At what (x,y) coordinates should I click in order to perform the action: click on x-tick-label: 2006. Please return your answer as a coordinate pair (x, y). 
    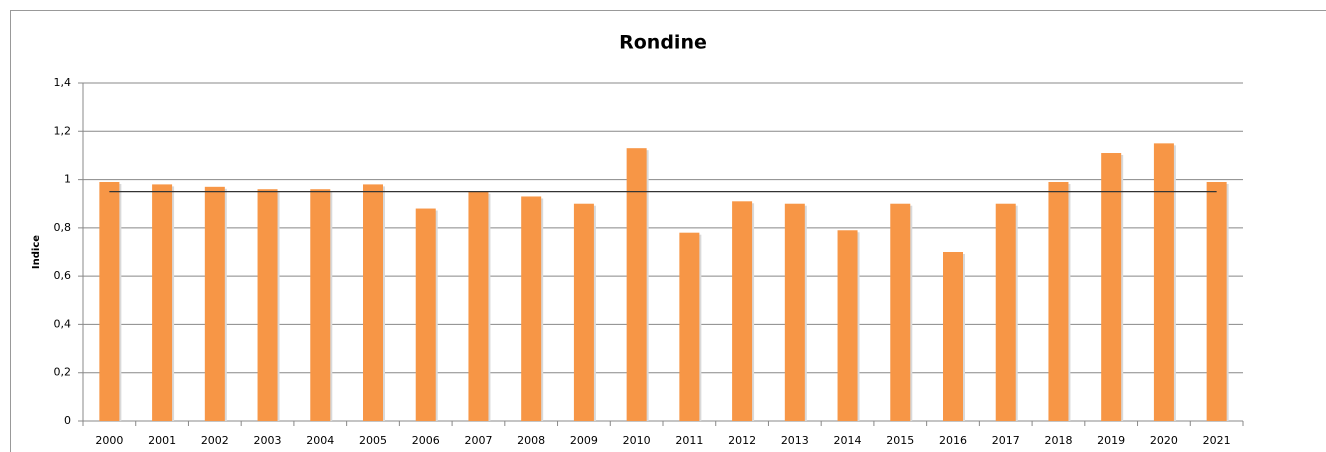
    Looking at the image, I should click on (426, 440).